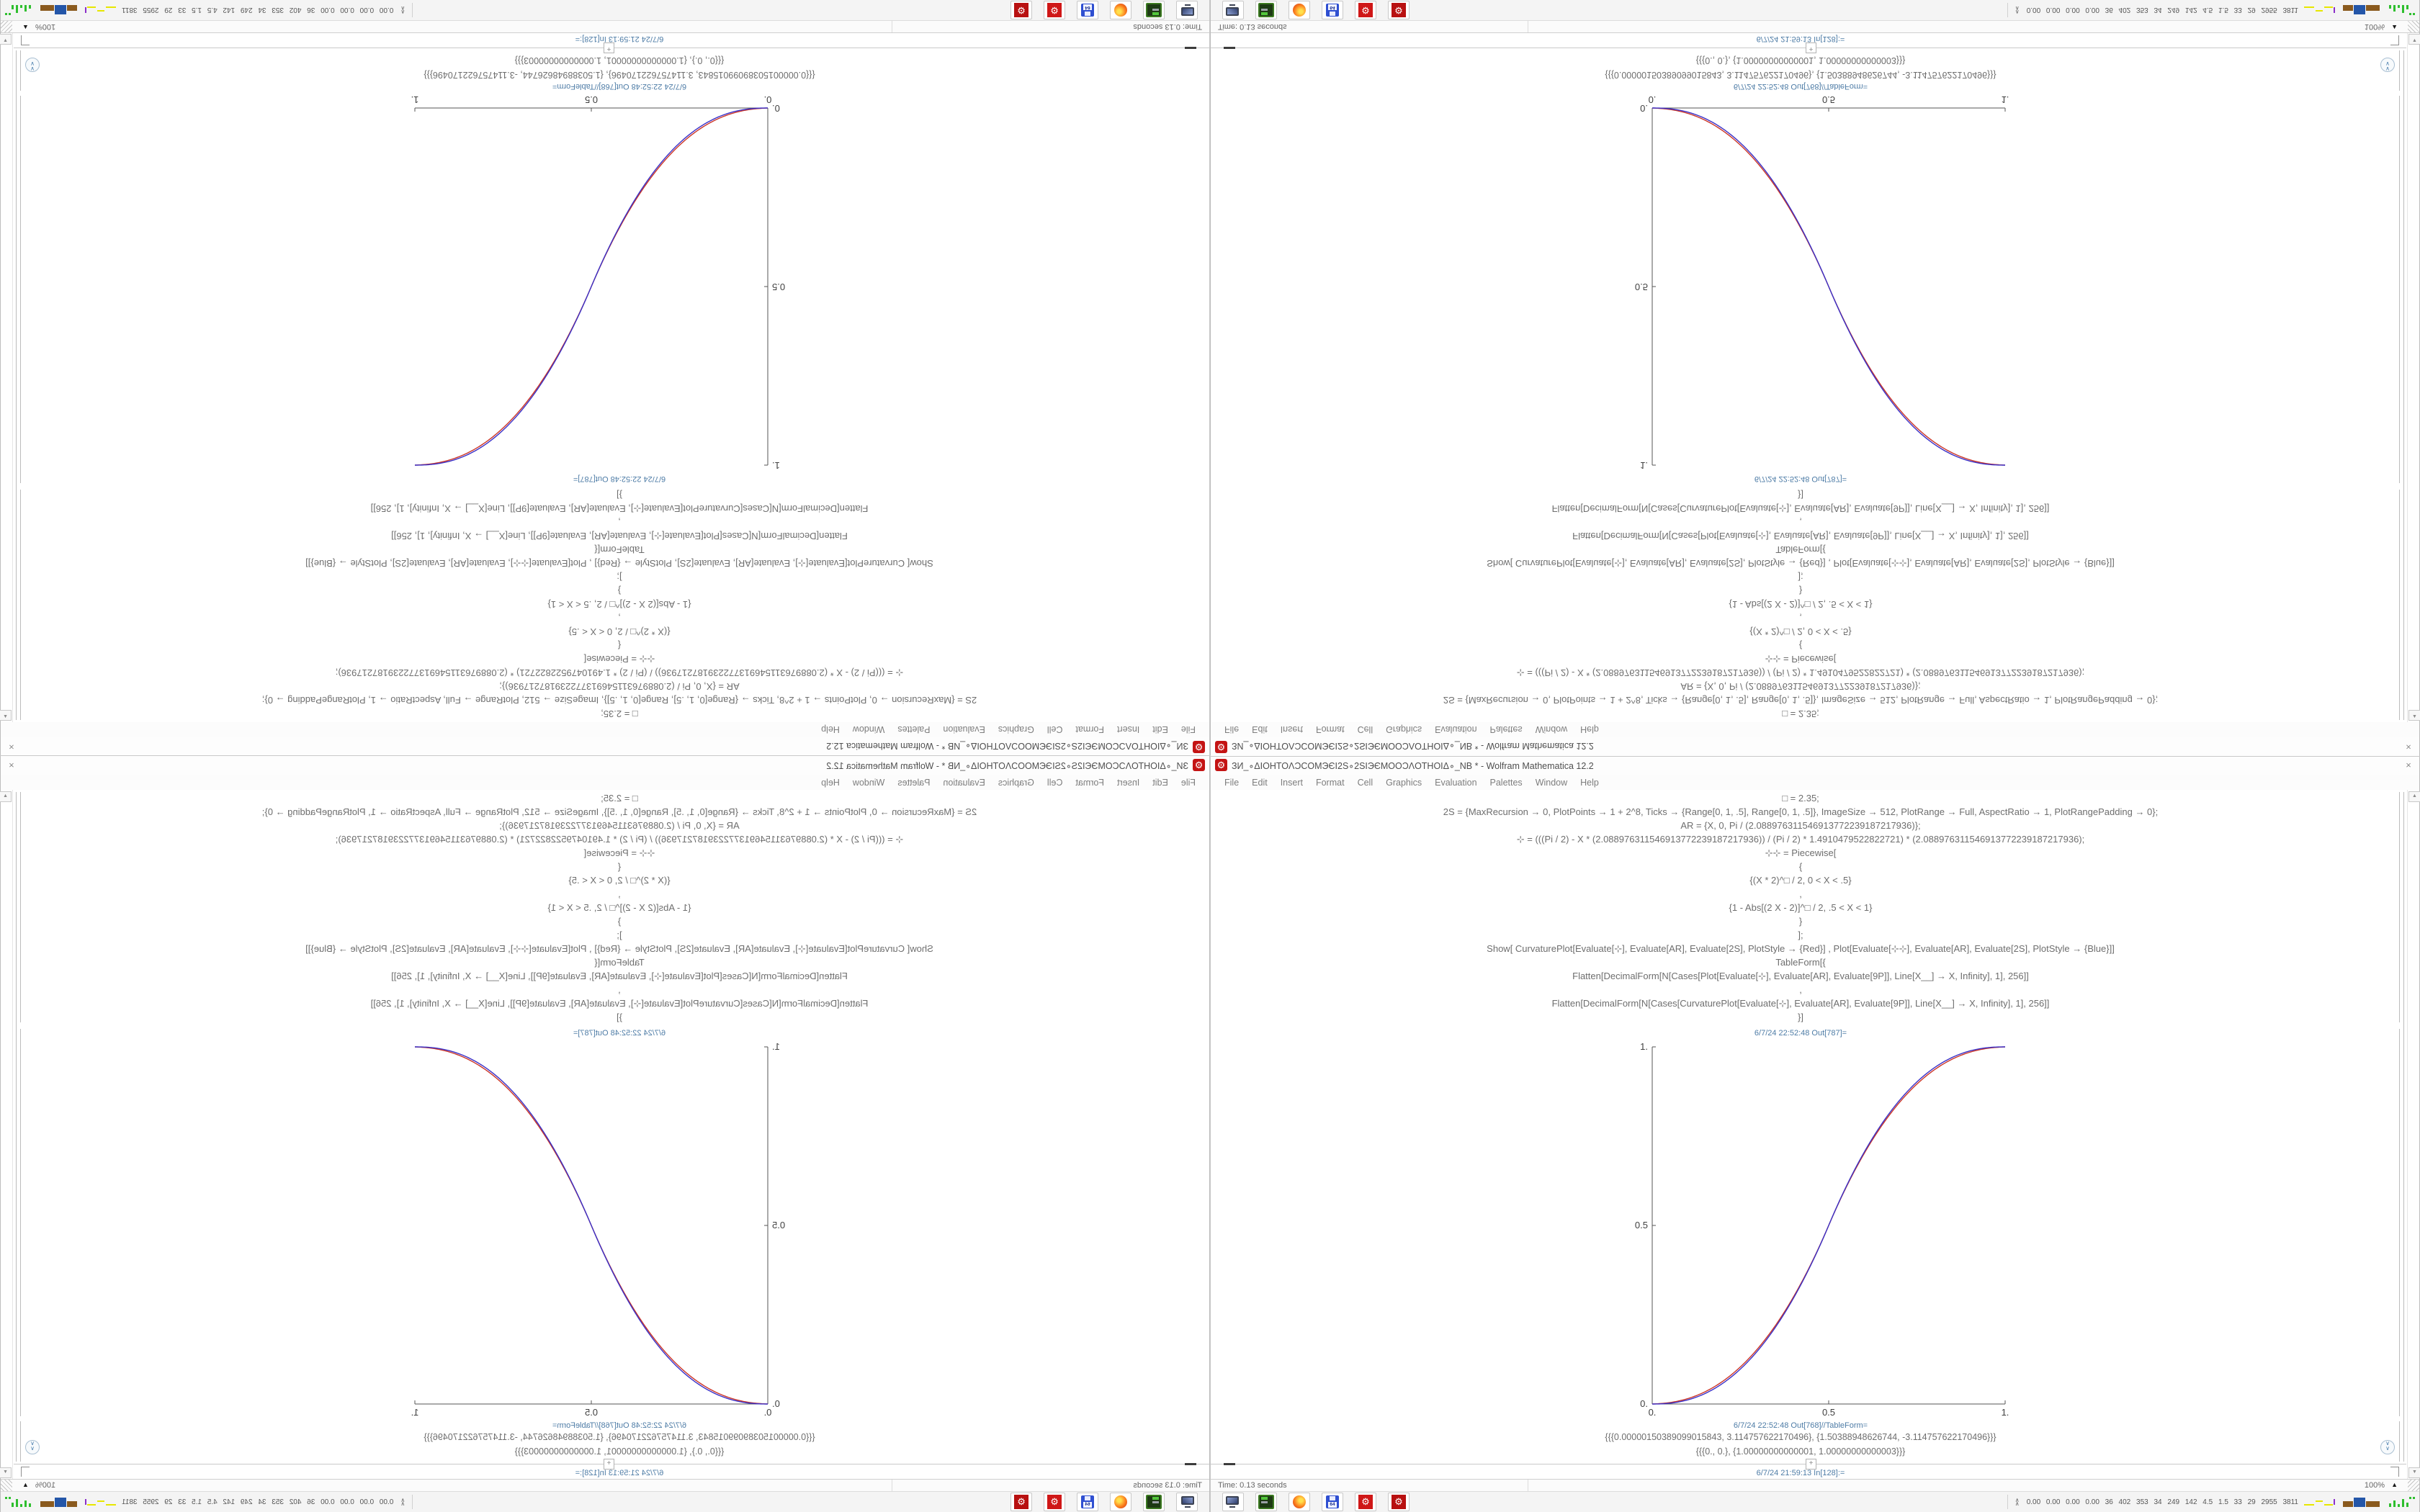 The width and height of the screenshot is (2420, 1512). What do you see at coordinates (2390, 746) in the screenshot?
I see `maximize-icon` at bounding box center [2390, 746].